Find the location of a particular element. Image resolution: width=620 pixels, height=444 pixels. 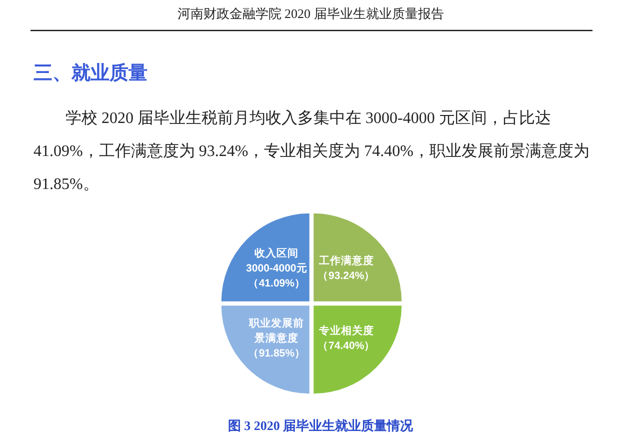

slice-label: 工作满意度（93.24%） is located at coordinates (347, 268).